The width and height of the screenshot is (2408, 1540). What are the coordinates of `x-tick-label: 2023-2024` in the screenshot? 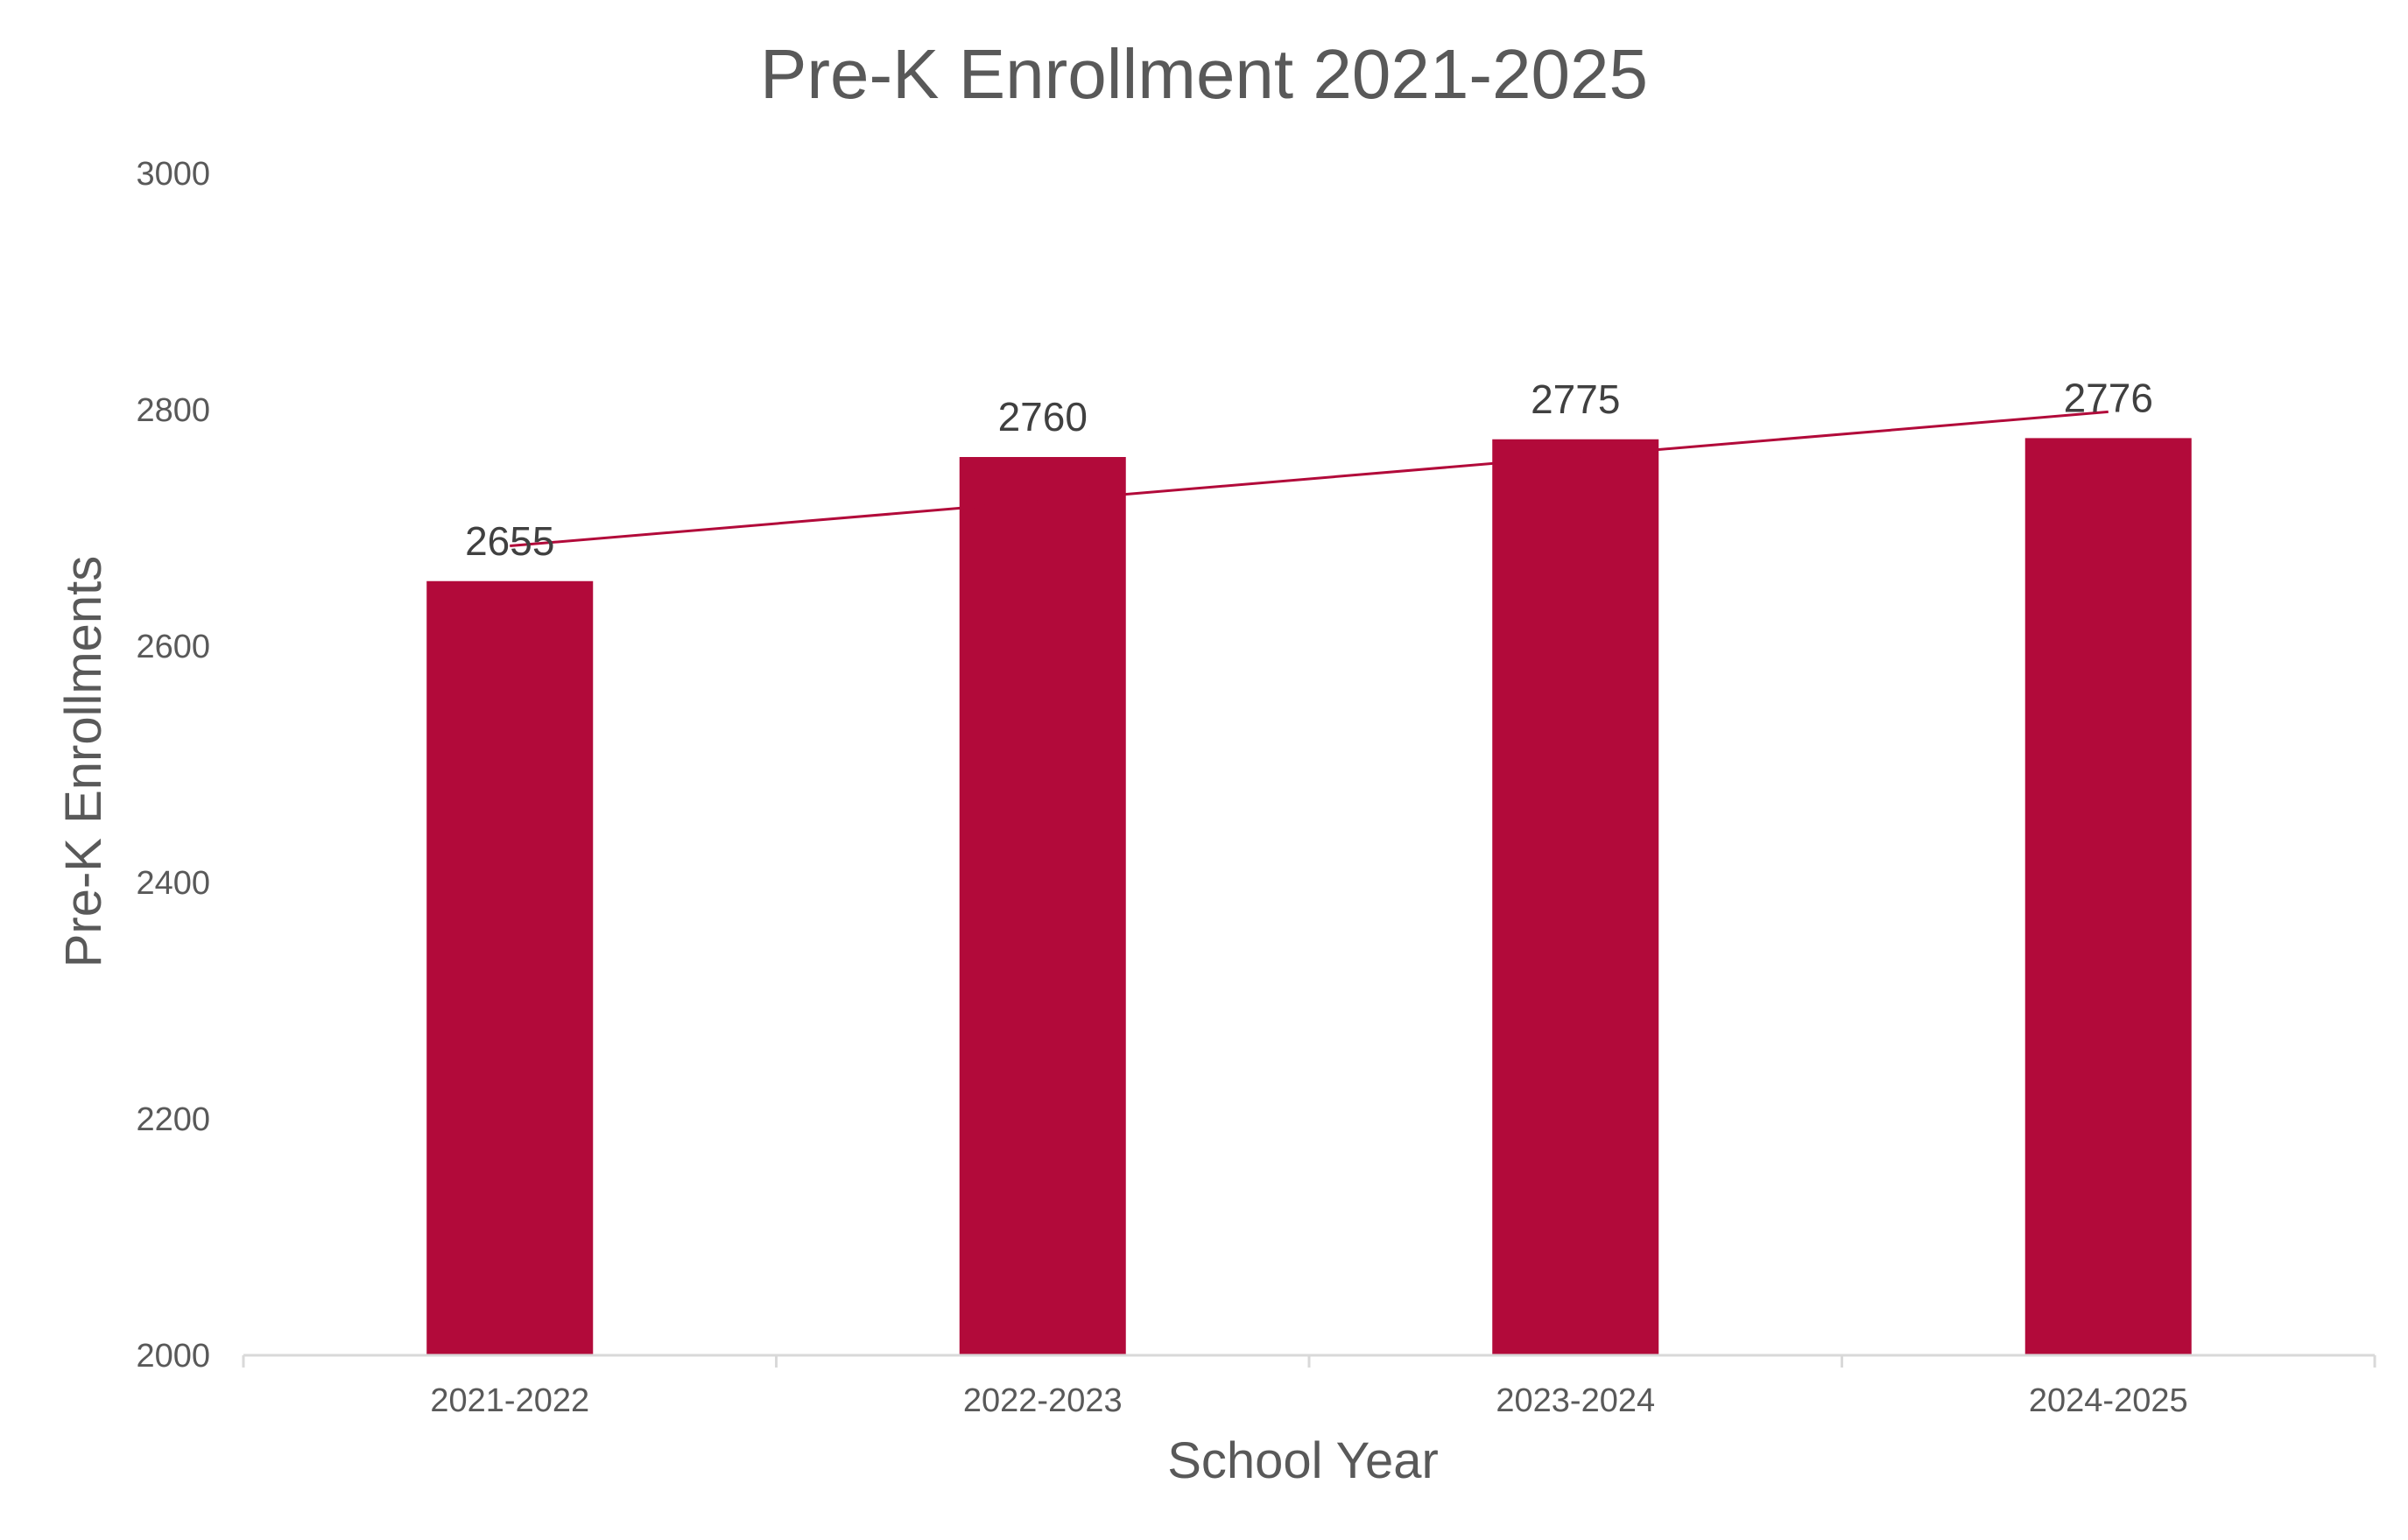 It's located at (1575, 1400).